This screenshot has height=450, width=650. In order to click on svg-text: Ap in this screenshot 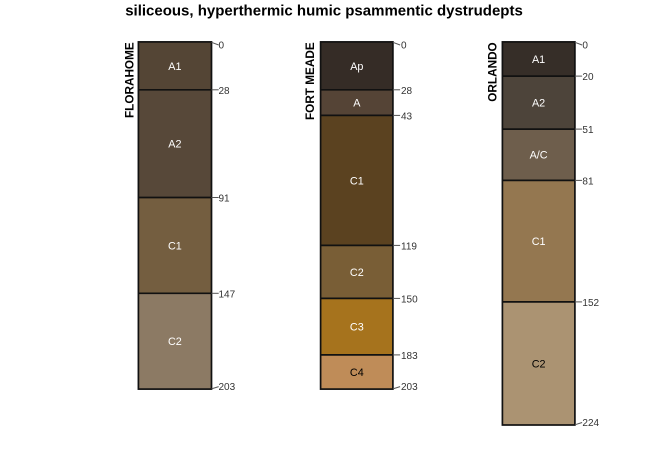, I will do `click(356, 67)`.